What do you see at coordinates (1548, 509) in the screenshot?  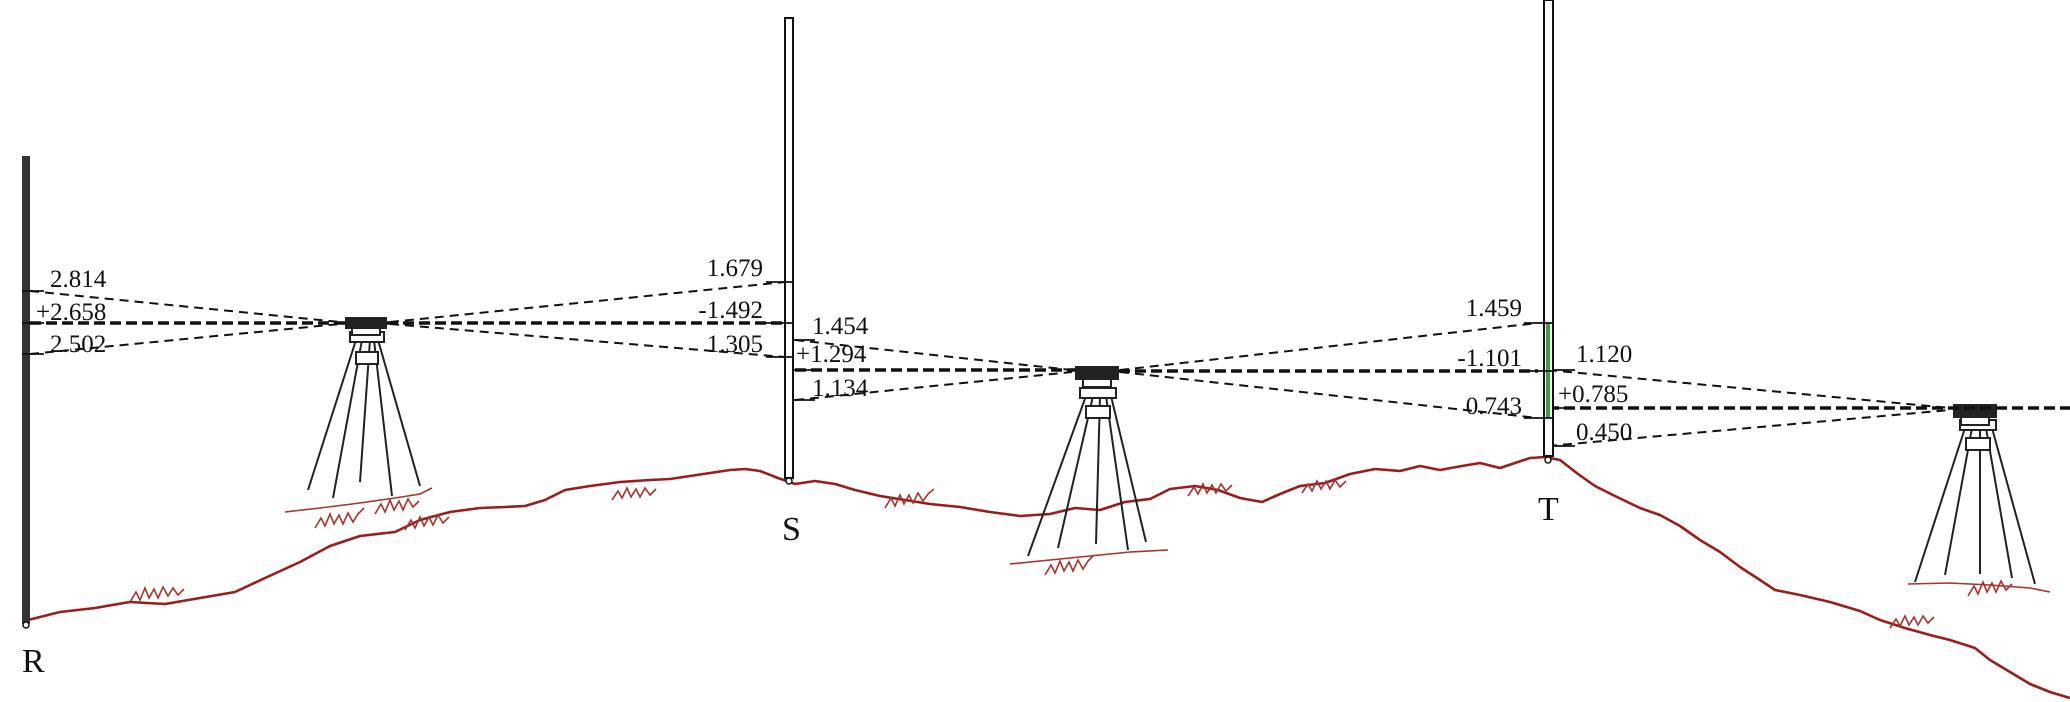 I see `station-label-t: T` at bounding box center [1548, 509].